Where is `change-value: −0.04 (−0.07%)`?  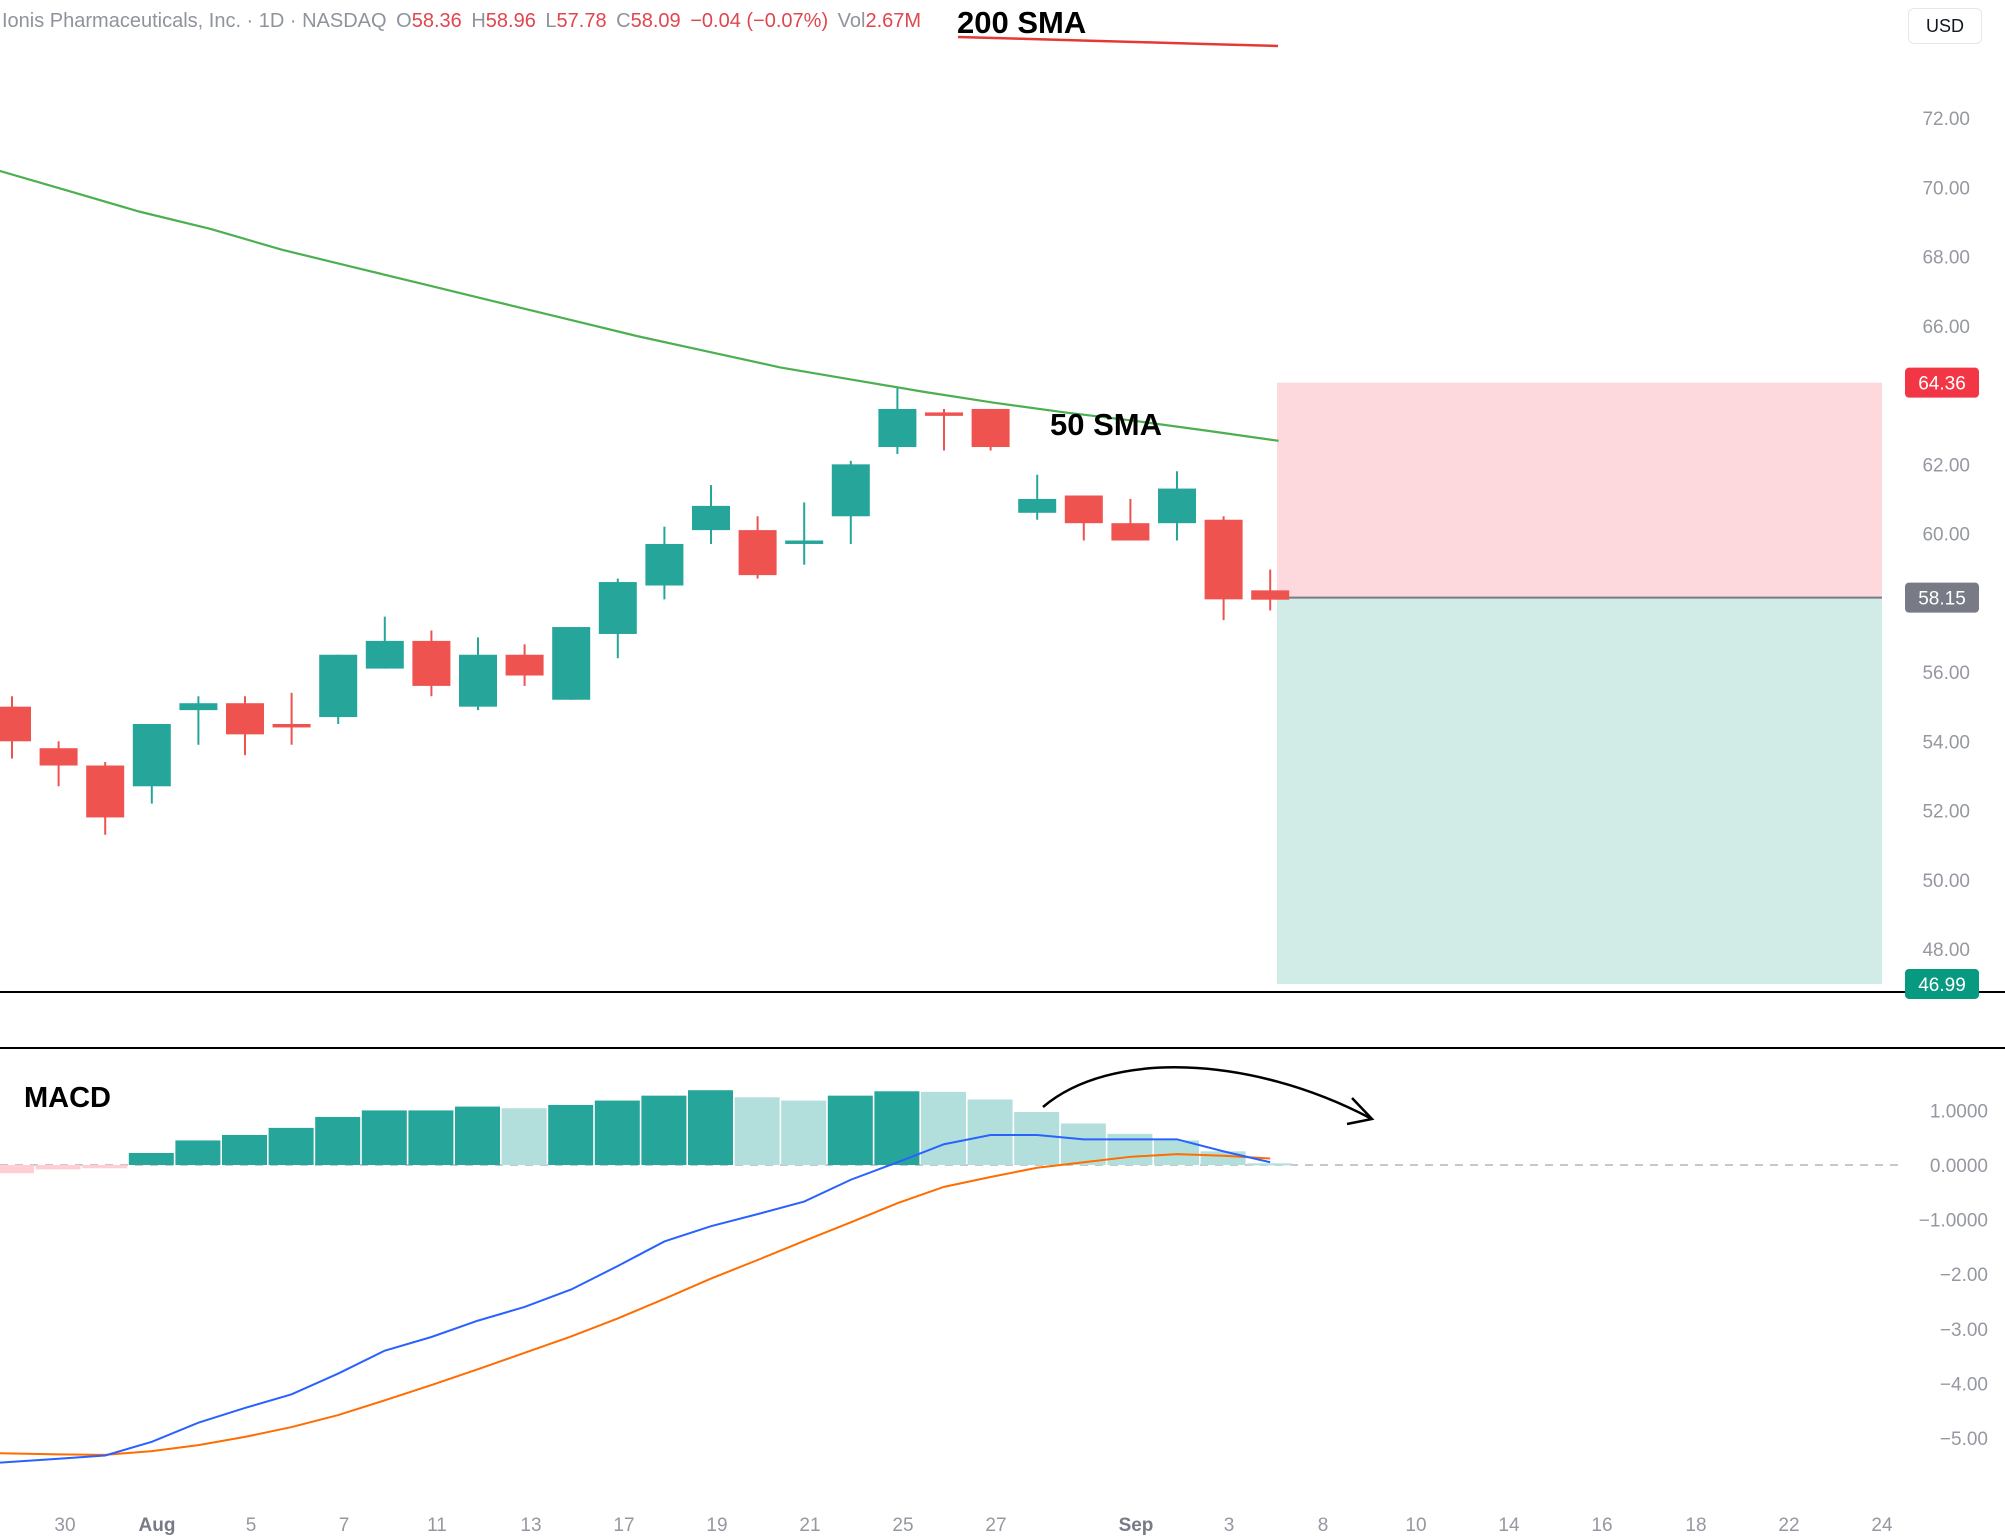
change-value: −0.04 (−0.07%) is located at coordinates (759, 21).